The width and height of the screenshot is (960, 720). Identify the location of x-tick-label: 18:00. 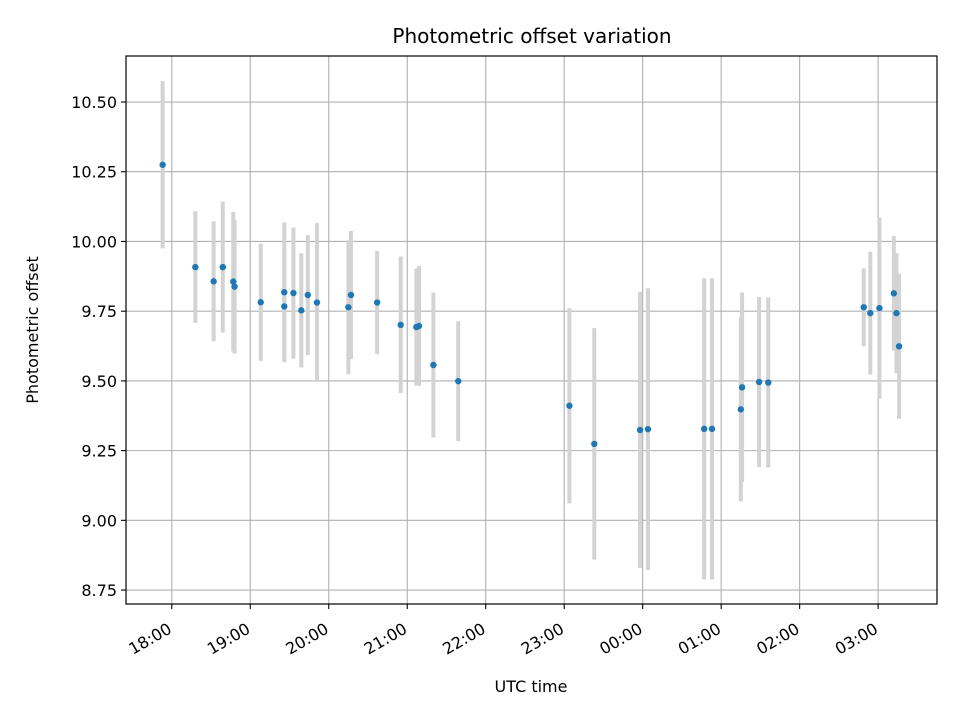
(149, 639).